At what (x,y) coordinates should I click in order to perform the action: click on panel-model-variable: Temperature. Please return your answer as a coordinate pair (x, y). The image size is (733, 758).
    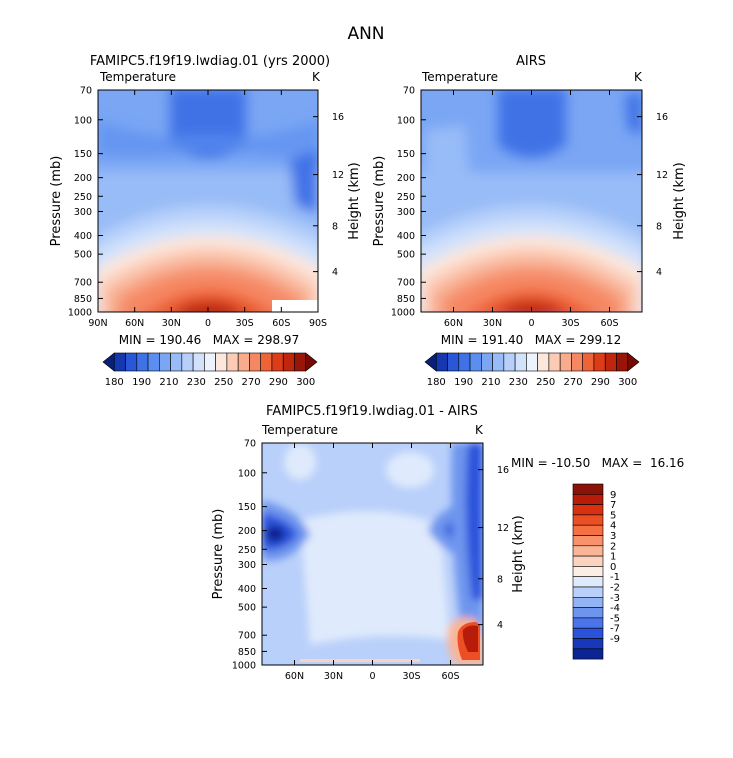
    Looking at the image, I should click on (137, 77).